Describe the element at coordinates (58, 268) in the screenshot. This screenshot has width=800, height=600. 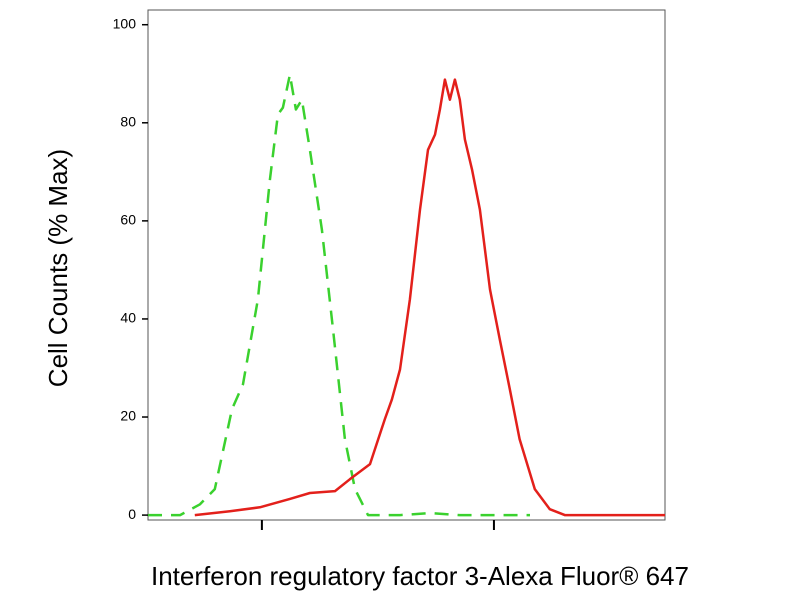
I see `y-axis-label: Cell Counts (% Max)` at that location.